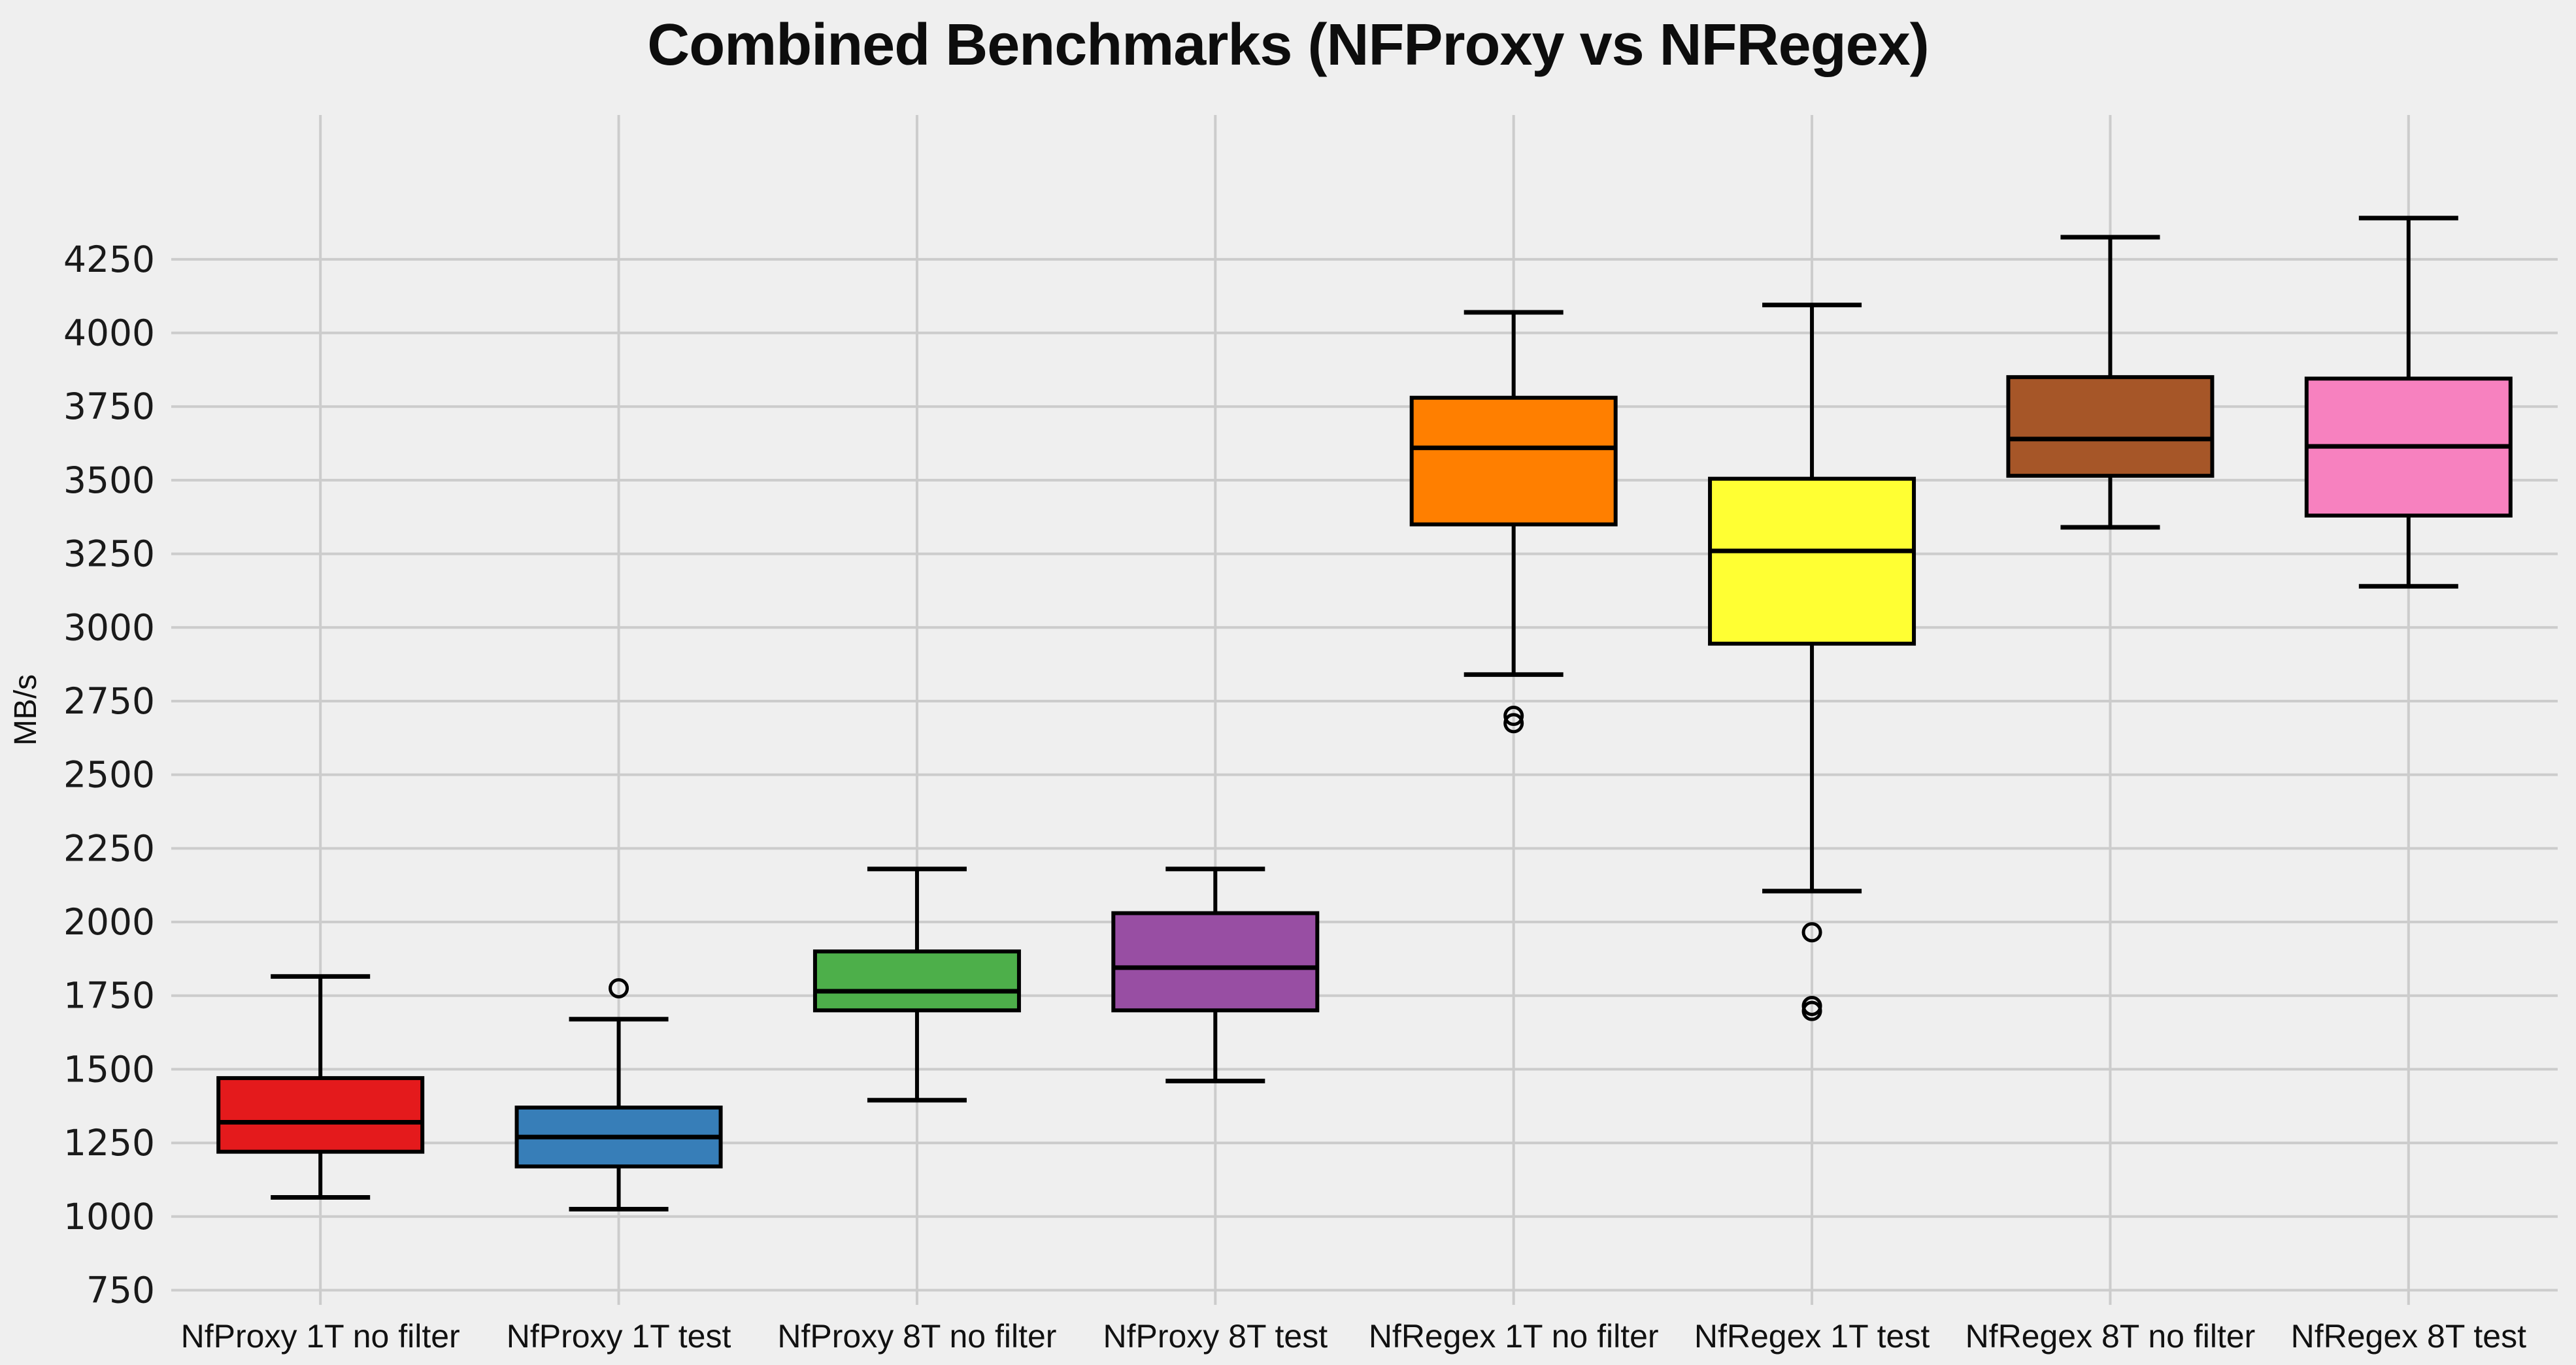 Image resolution: width=2576 pixels, height=1365 pixels. What do you see at coordinates (1216, 1336) in the screenshot?
I see `x-tick-label: NfProxy 8T test` at bounding box center [1216, 1336].